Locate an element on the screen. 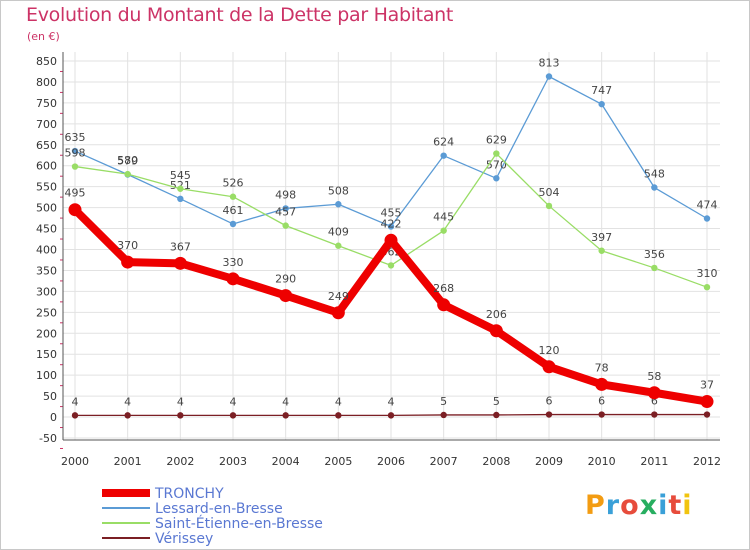 The width and height of the screenshot is (750, 550). data-label: 635 is located at coordinates (75, 137).